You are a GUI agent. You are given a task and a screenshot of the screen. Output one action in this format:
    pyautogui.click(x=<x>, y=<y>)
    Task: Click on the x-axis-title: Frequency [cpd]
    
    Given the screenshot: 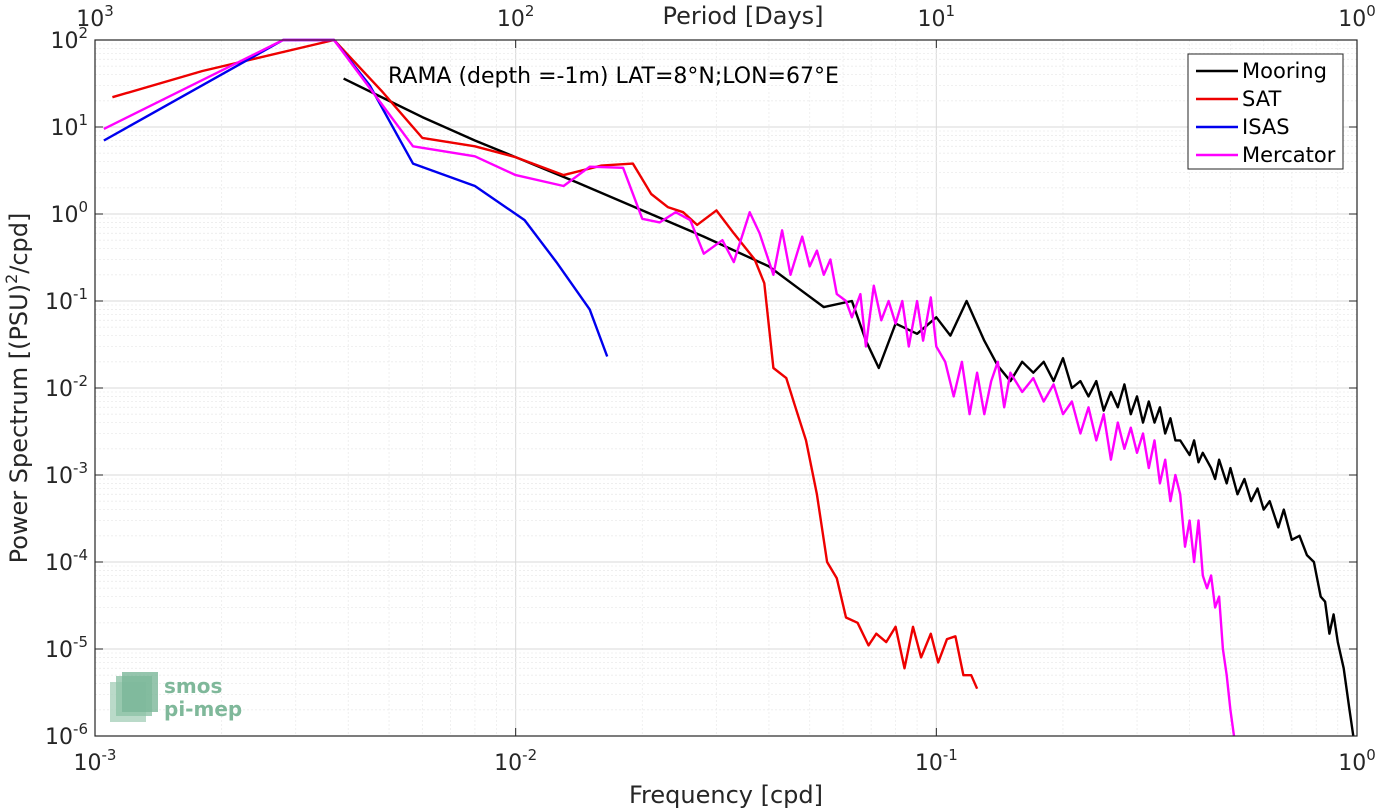 What is the action you would take?
    pyautogui.click(x=726, y=795)
    